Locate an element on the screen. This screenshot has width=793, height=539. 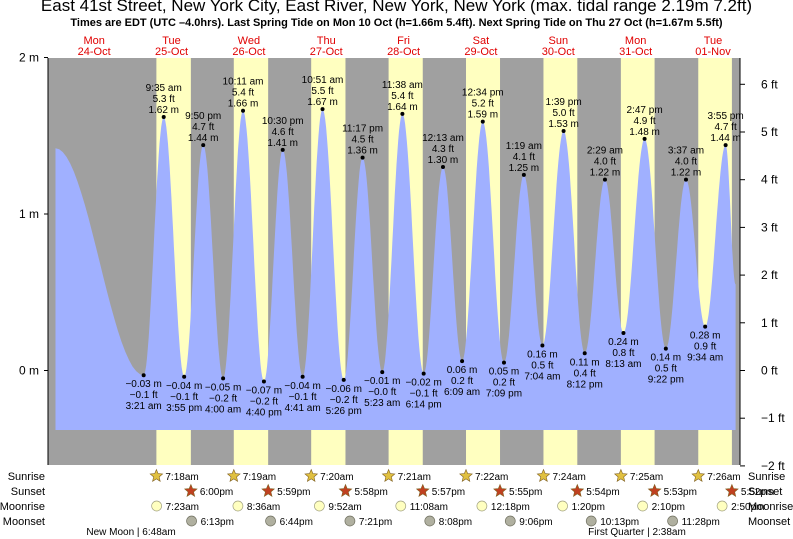
tide-time: 6:14 pm is located at coordinates (424, 405).